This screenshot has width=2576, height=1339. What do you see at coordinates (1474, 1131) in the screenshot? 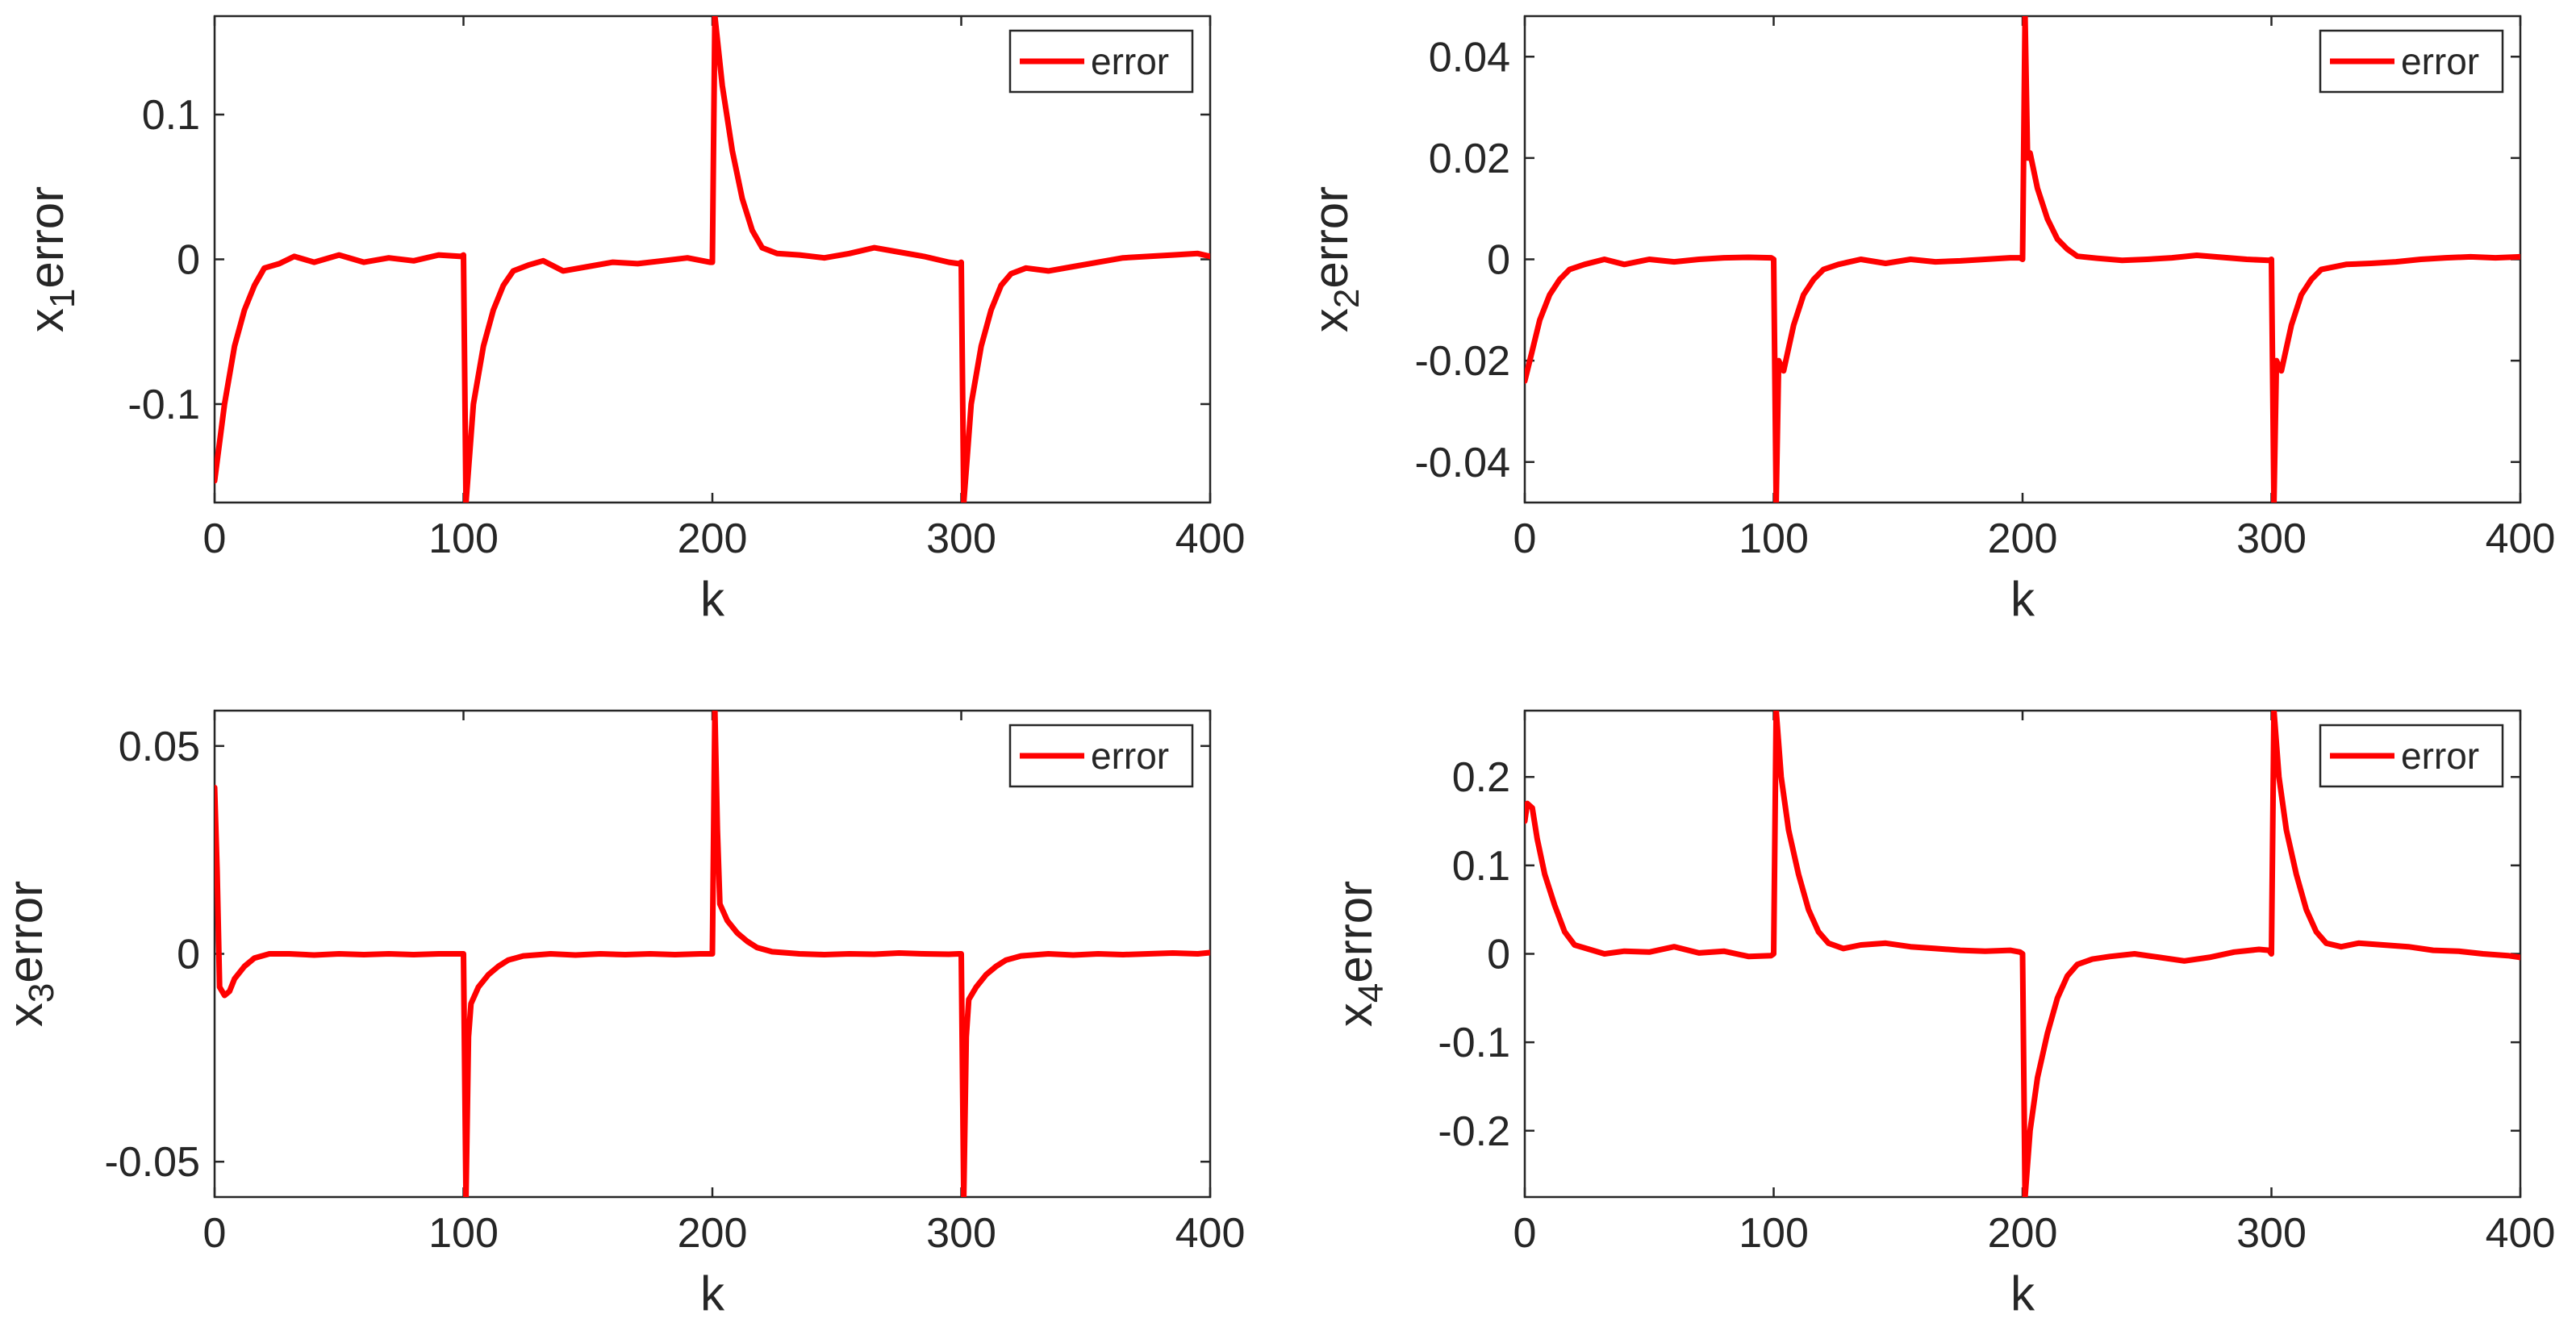
I see `y-tick-label: -0.2` at bounding box center [1474, 1131].